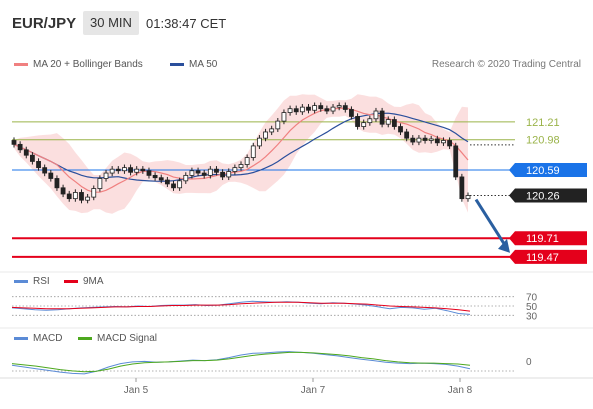 The height and width of the screenshot is (409, 593). Describe the element at coordinates (71, 281) in the screenshot. I see `rsi-ma-swatch` at that location.